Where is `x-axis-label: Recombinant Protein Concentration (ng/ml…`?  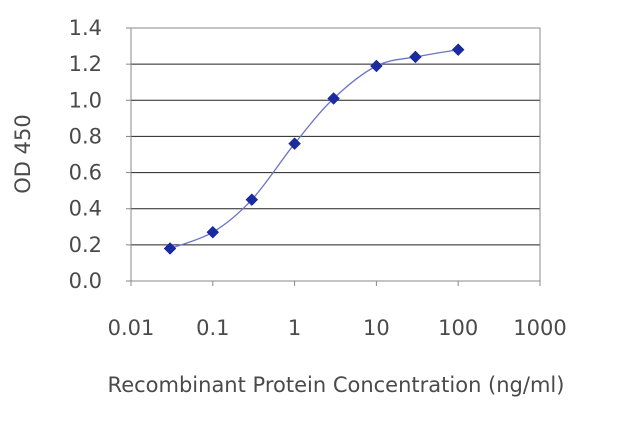 x-axis-label: Recombinant Protein Concentration (ng/ml… is located at coordinates (336, 385).